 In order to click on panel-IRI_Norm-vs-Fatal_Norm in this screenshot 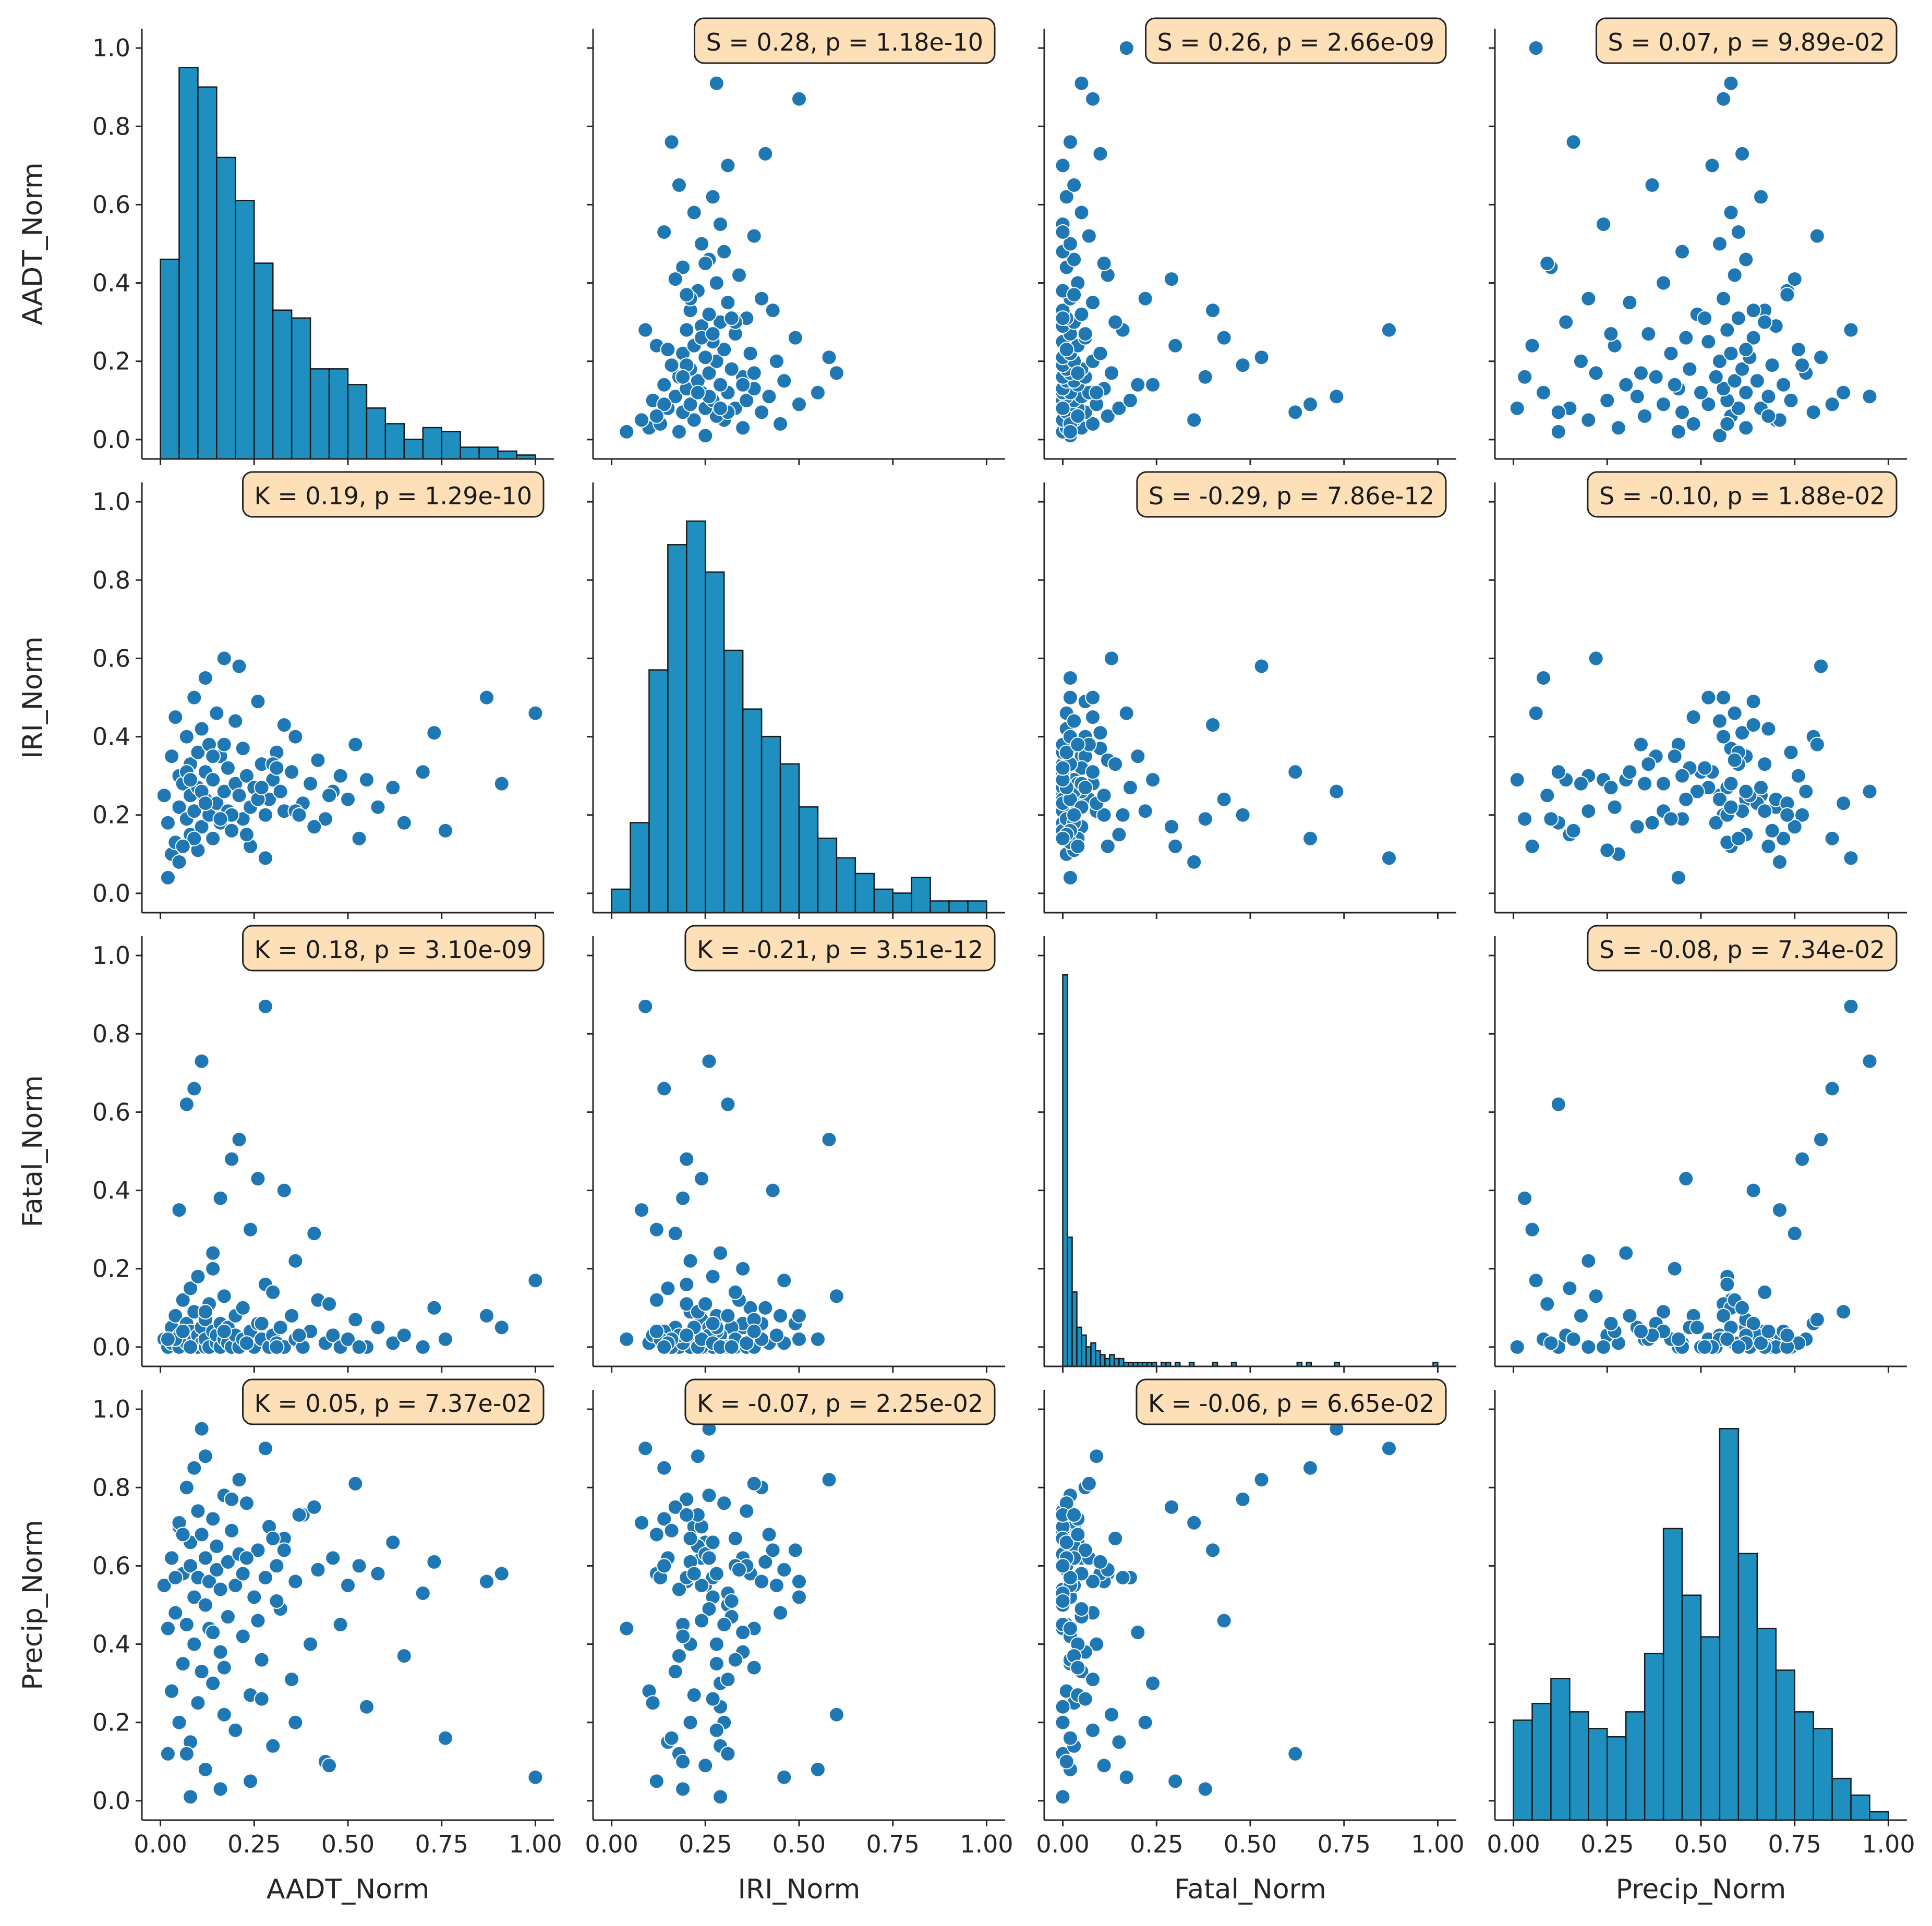, I will do `click(1247, 701)`.